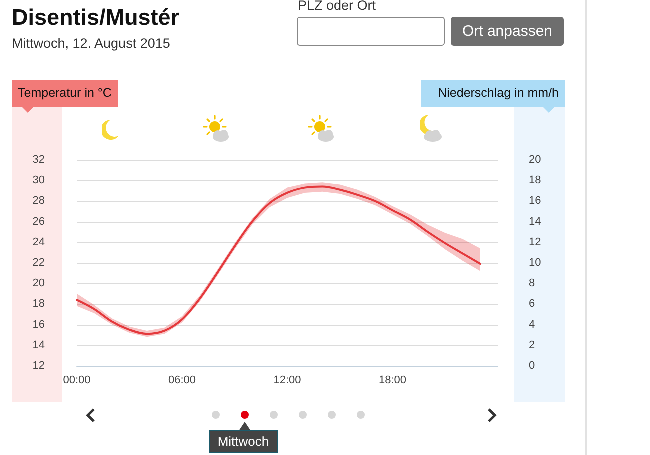 The width and height of the screenshot is (650, 455). What do you see at coordinates (38, 160) in the screenshot?
I see `y-tick-label: 32` at bounding box center [38, 160].